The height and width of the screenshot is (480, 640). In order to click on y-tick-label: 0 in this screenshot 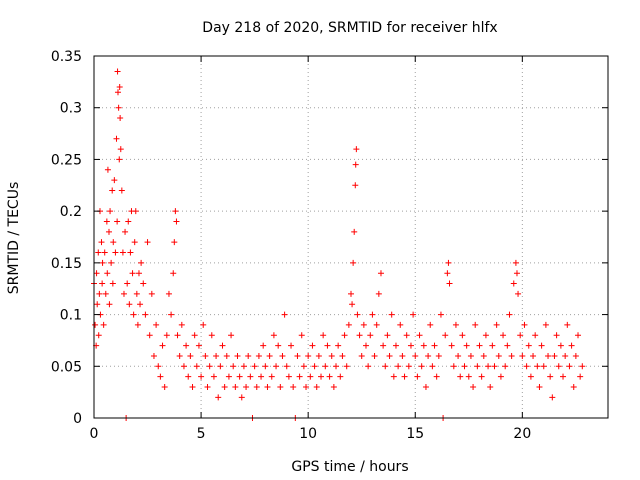, I will do `click(77, 419)`.